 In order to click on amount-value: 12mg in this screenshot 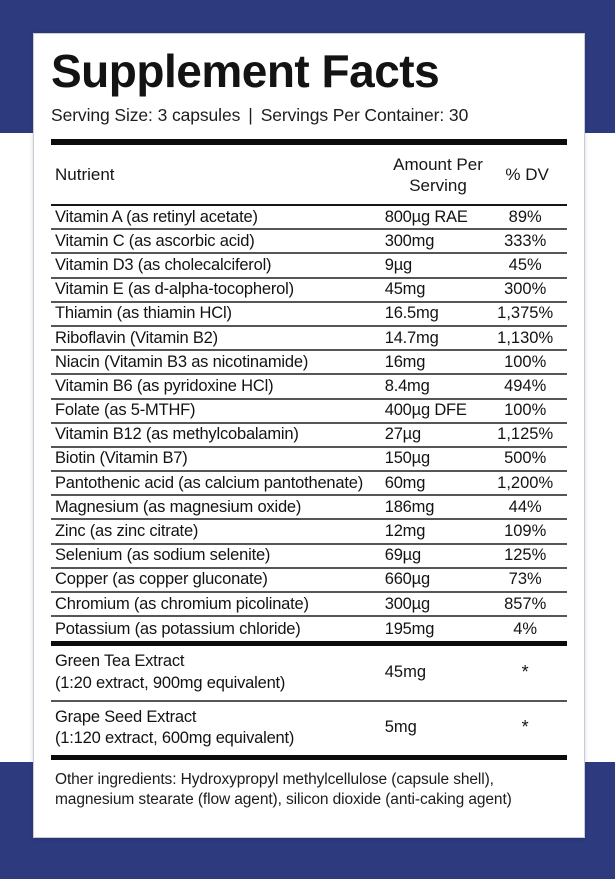, I will do `click(405, 531)`.